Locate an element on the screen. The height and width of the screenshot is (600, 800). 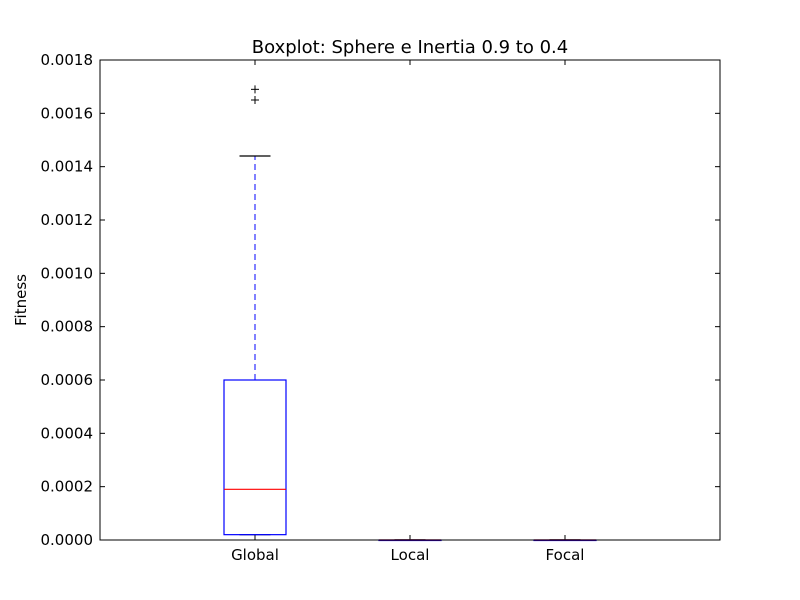
y-axis-label: Fitness is located at coordinates (21, 300).